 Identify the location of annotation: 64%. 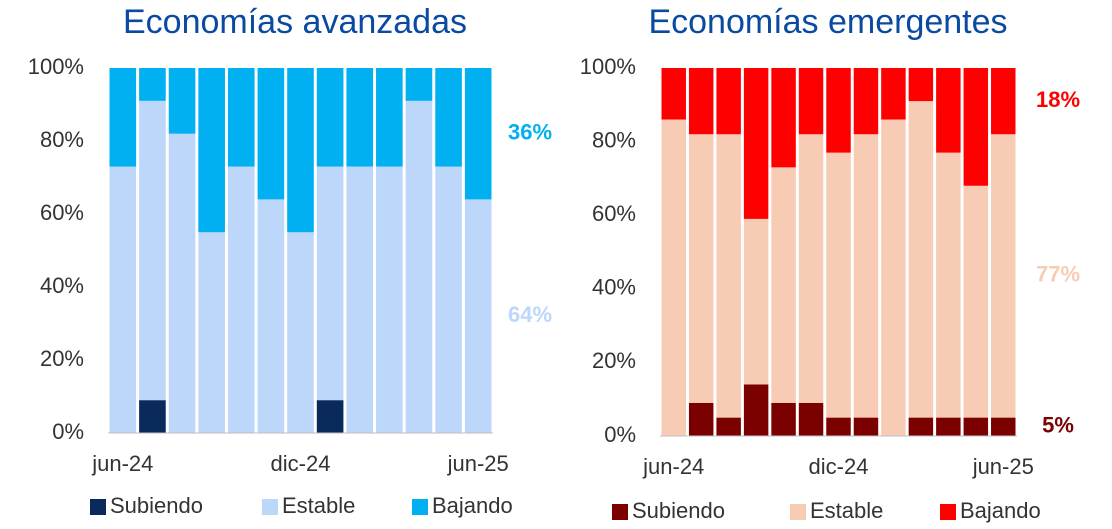
(530, 314).